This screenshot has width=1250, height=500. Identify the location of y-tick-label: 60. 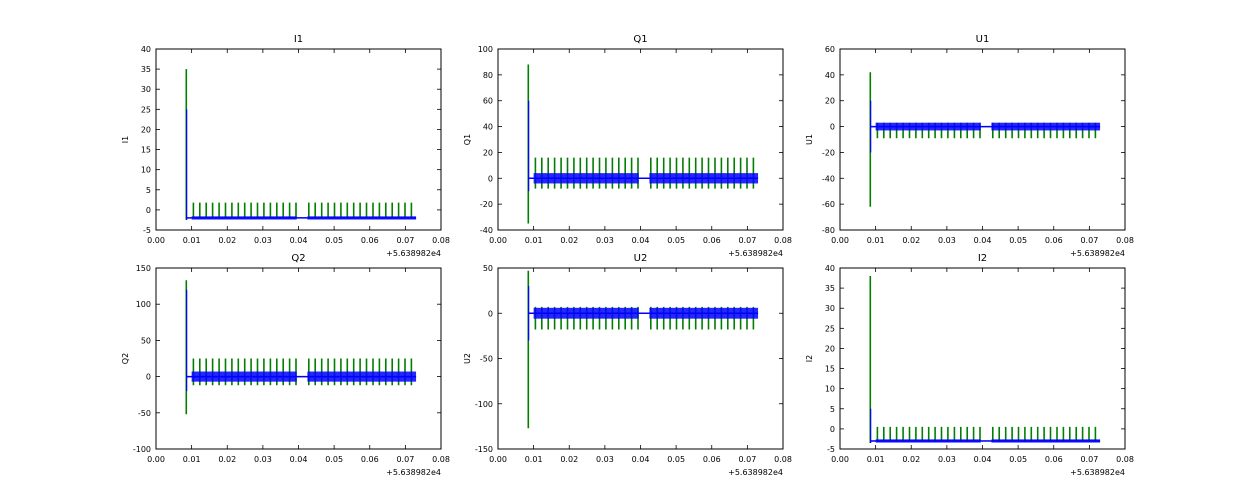
(830, 49).